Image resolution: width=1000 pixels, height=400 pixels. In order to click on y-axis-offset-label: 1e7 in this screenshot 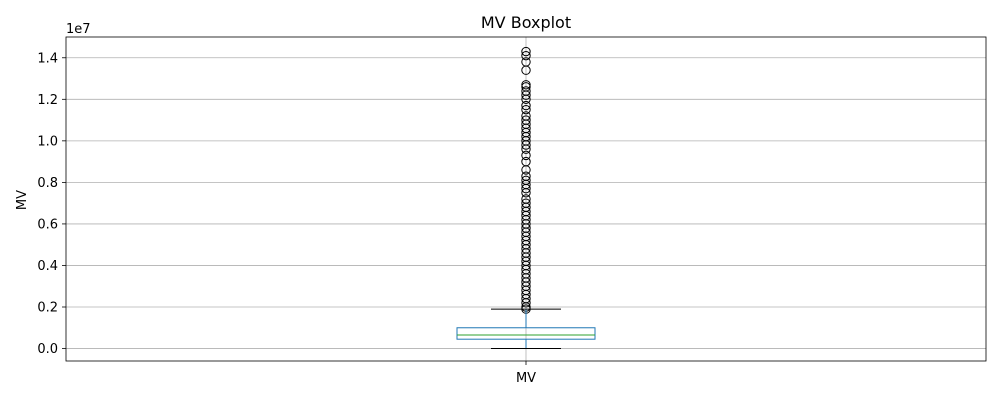, I will do `click(78, 29)`.